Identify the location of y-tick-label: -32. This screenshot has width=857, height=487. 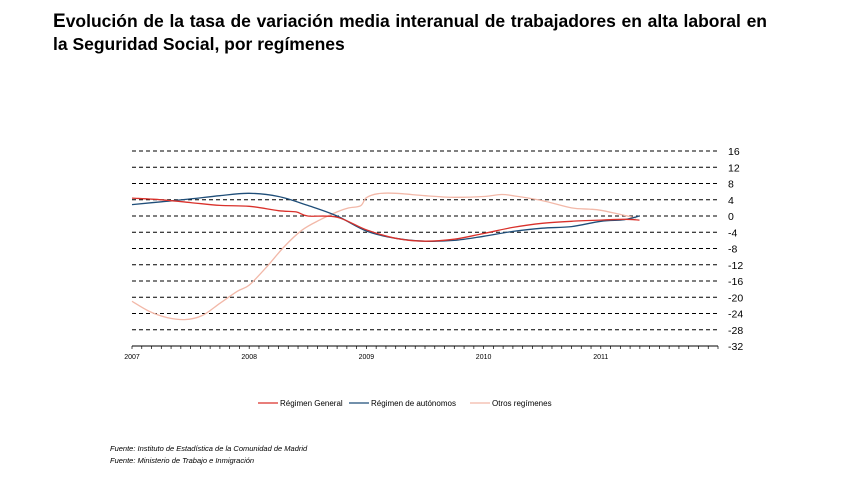
(735, 347).